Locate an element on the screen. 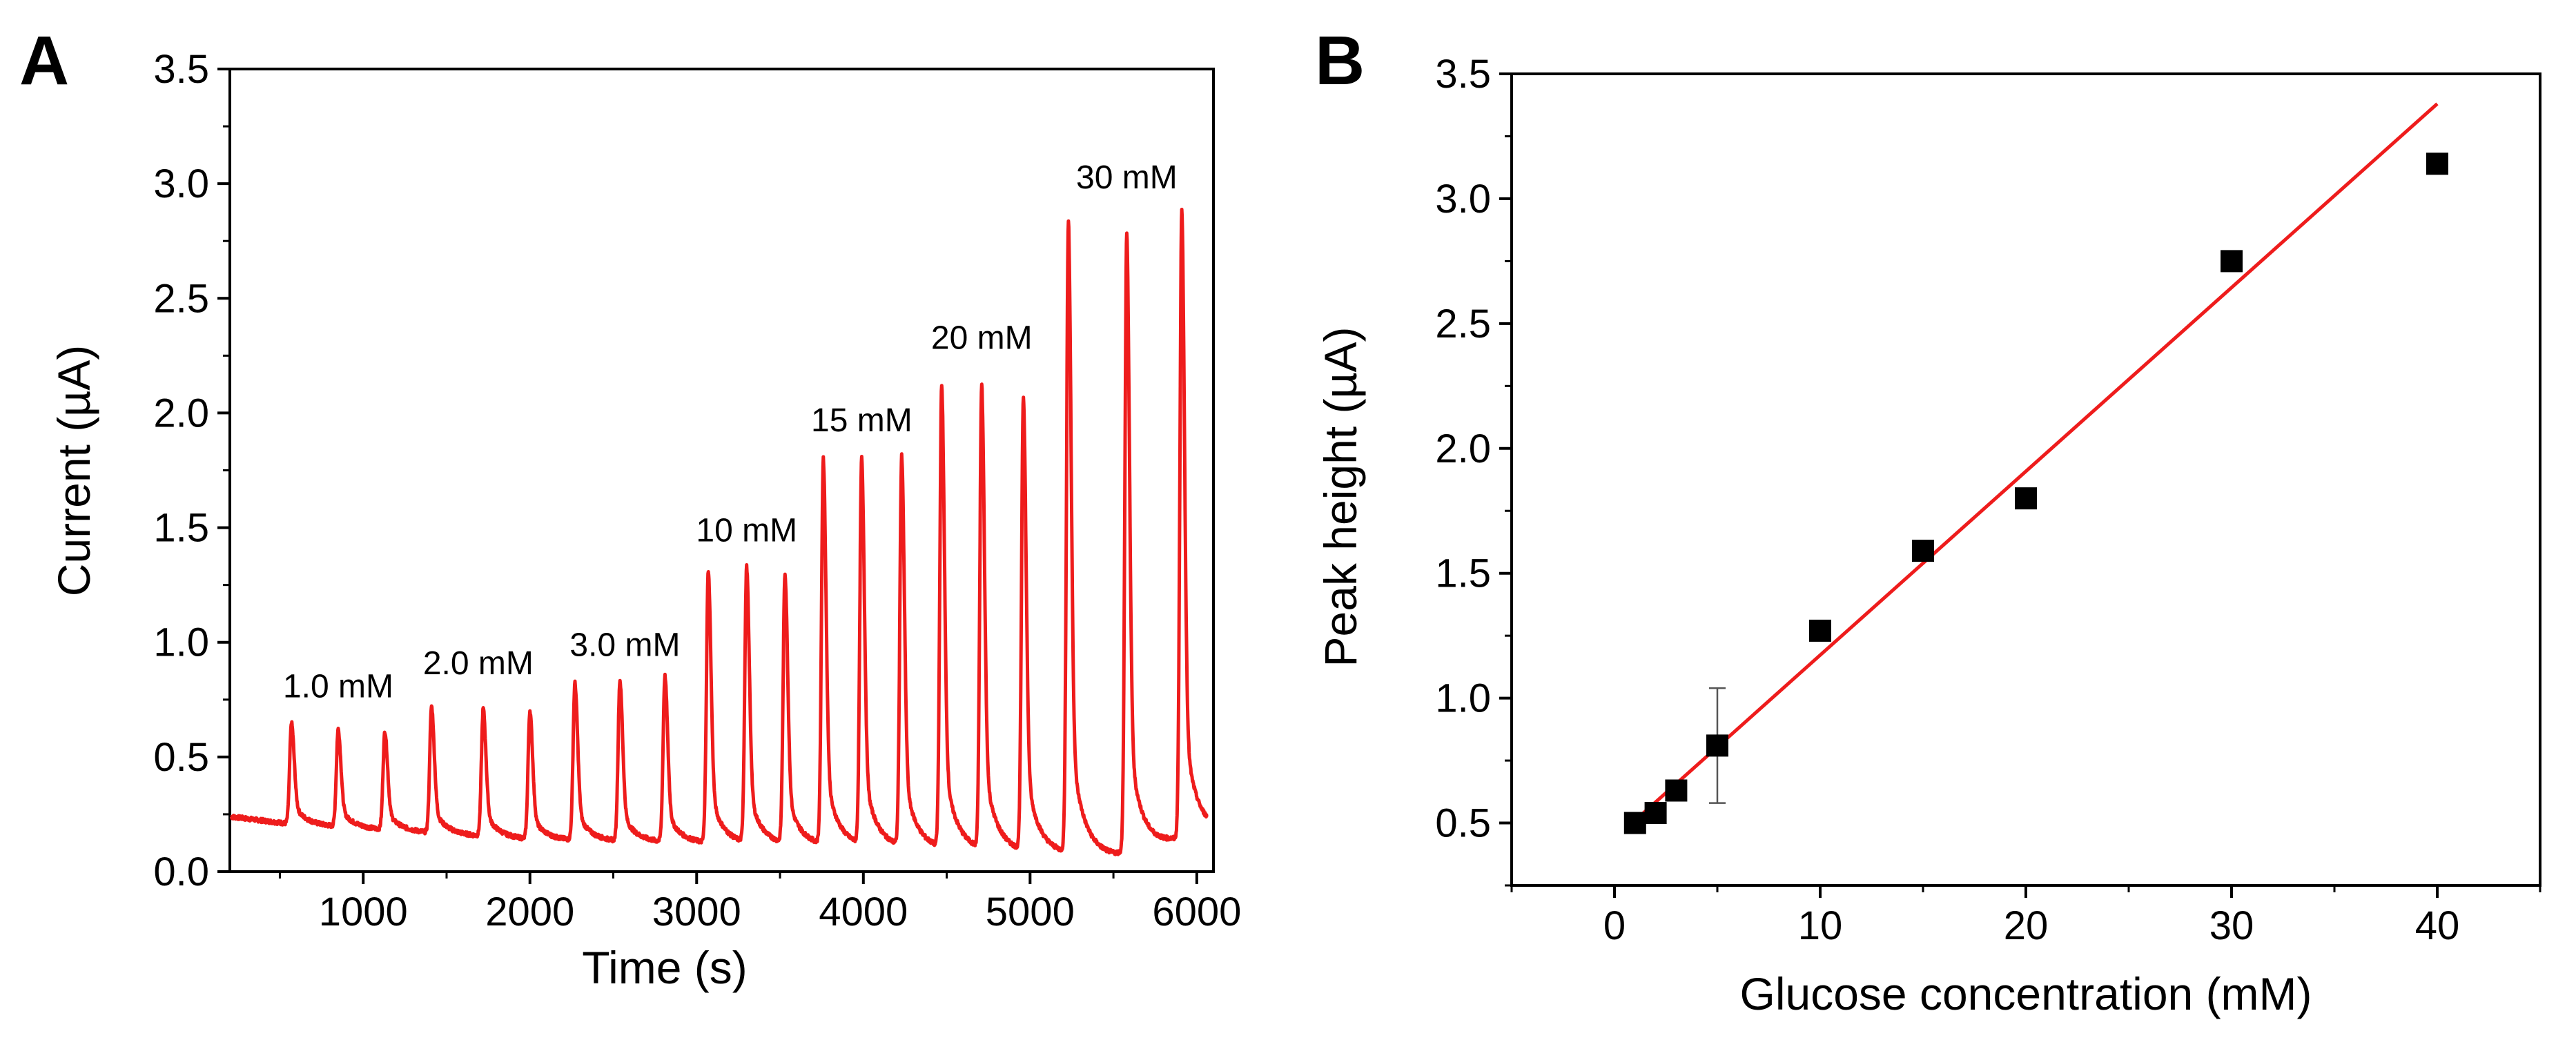  panel-a-concentration-label: 15 mM is located at coordinates (862, 420).